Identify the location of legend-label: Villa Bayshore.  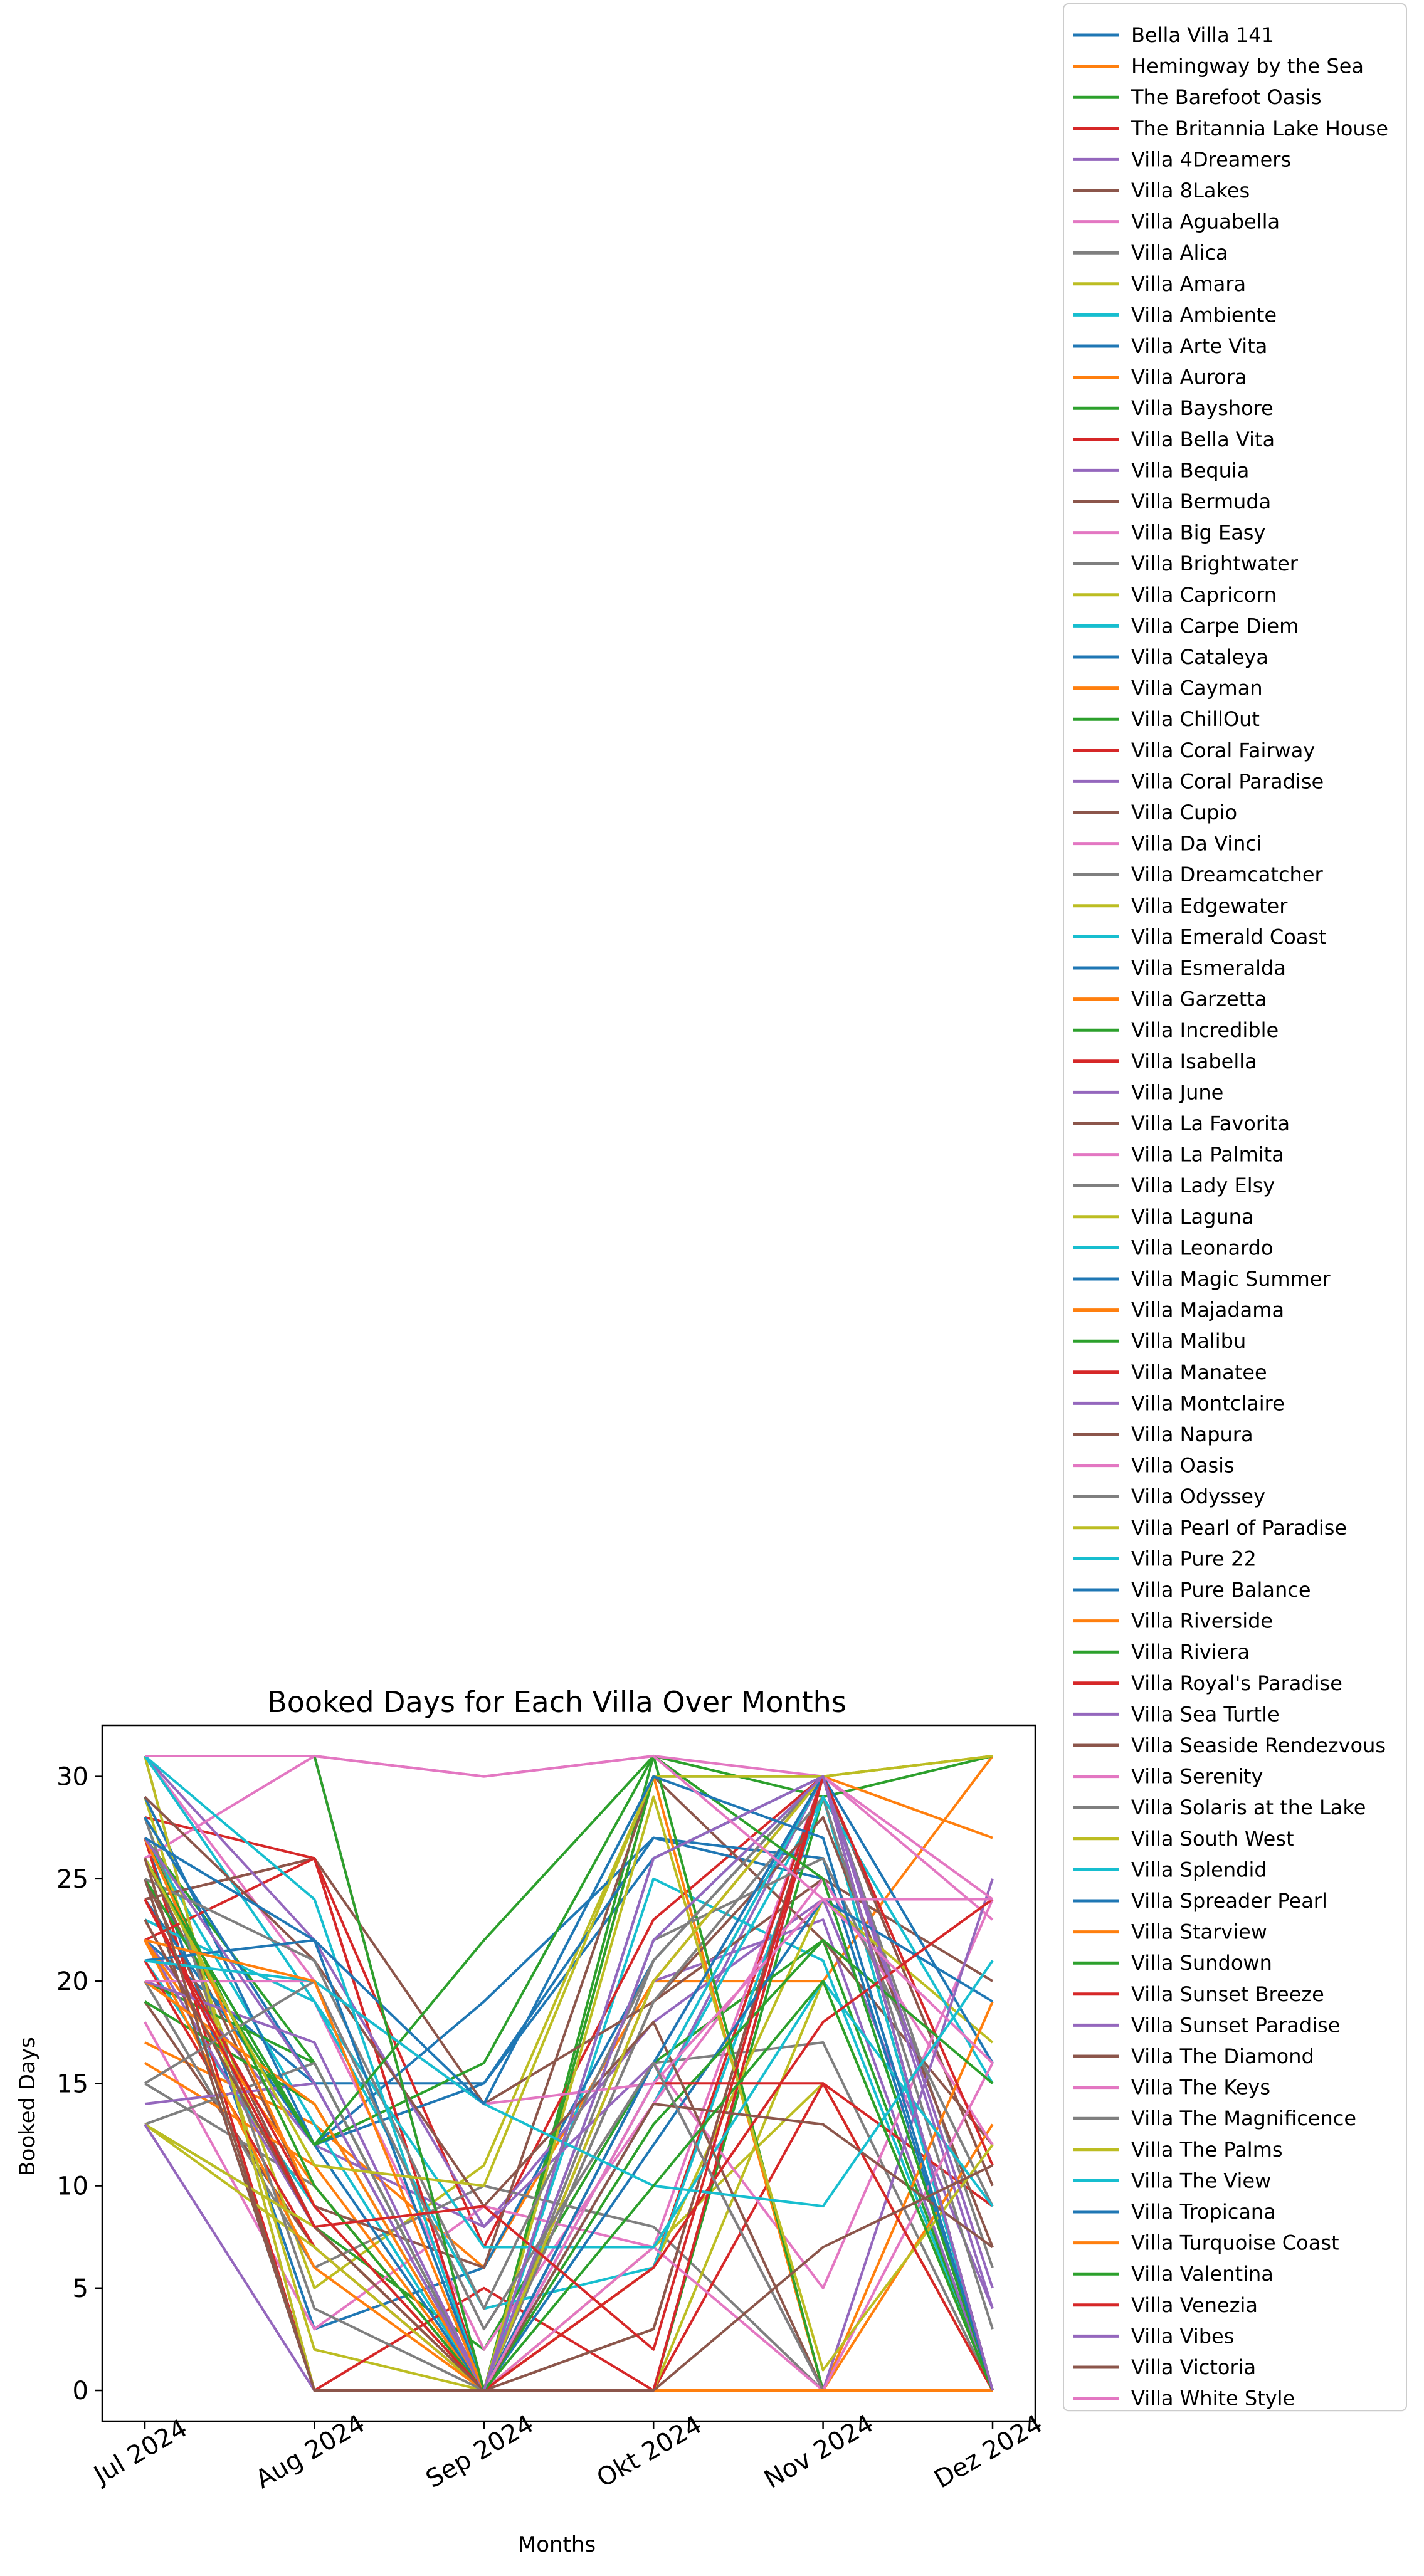
(1202, 408).